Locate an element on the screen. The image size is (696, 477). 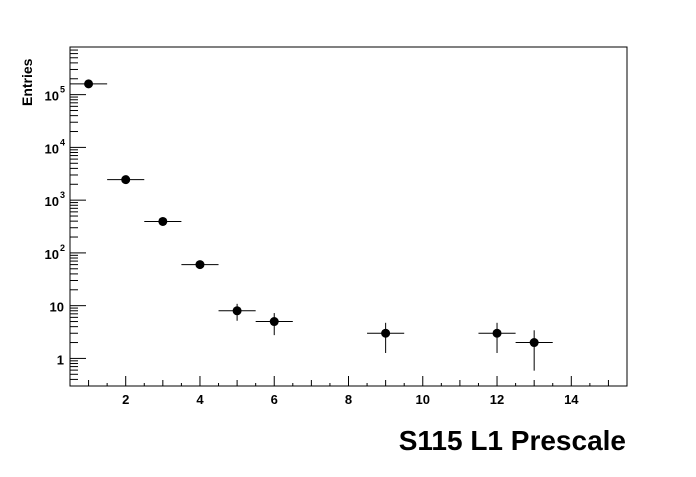
x-tick-label: 8 is located at coordinates (348, 399).